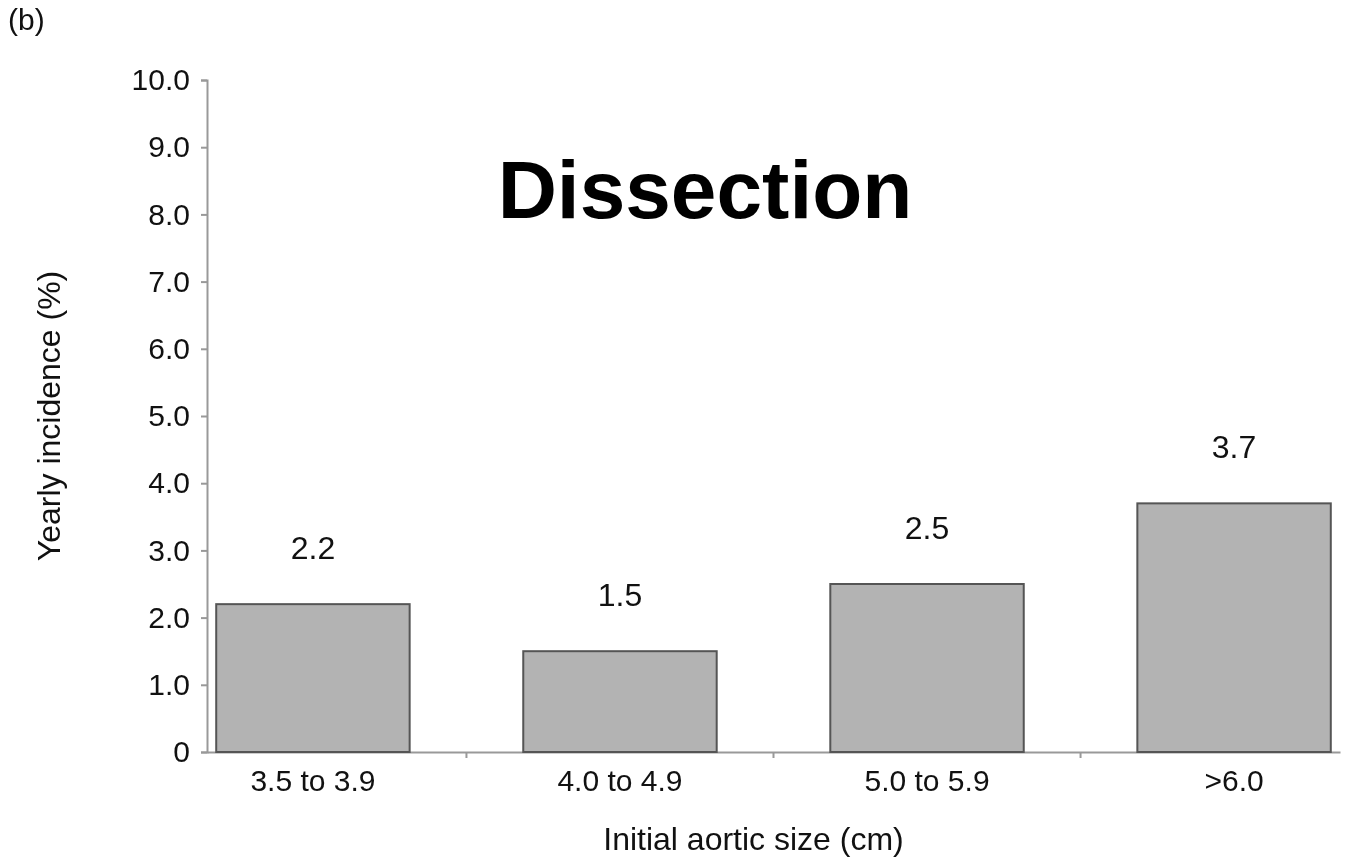 This screenshot has height=864, width=1345. I want to click on data-label: 2.5, so click(927, 528).